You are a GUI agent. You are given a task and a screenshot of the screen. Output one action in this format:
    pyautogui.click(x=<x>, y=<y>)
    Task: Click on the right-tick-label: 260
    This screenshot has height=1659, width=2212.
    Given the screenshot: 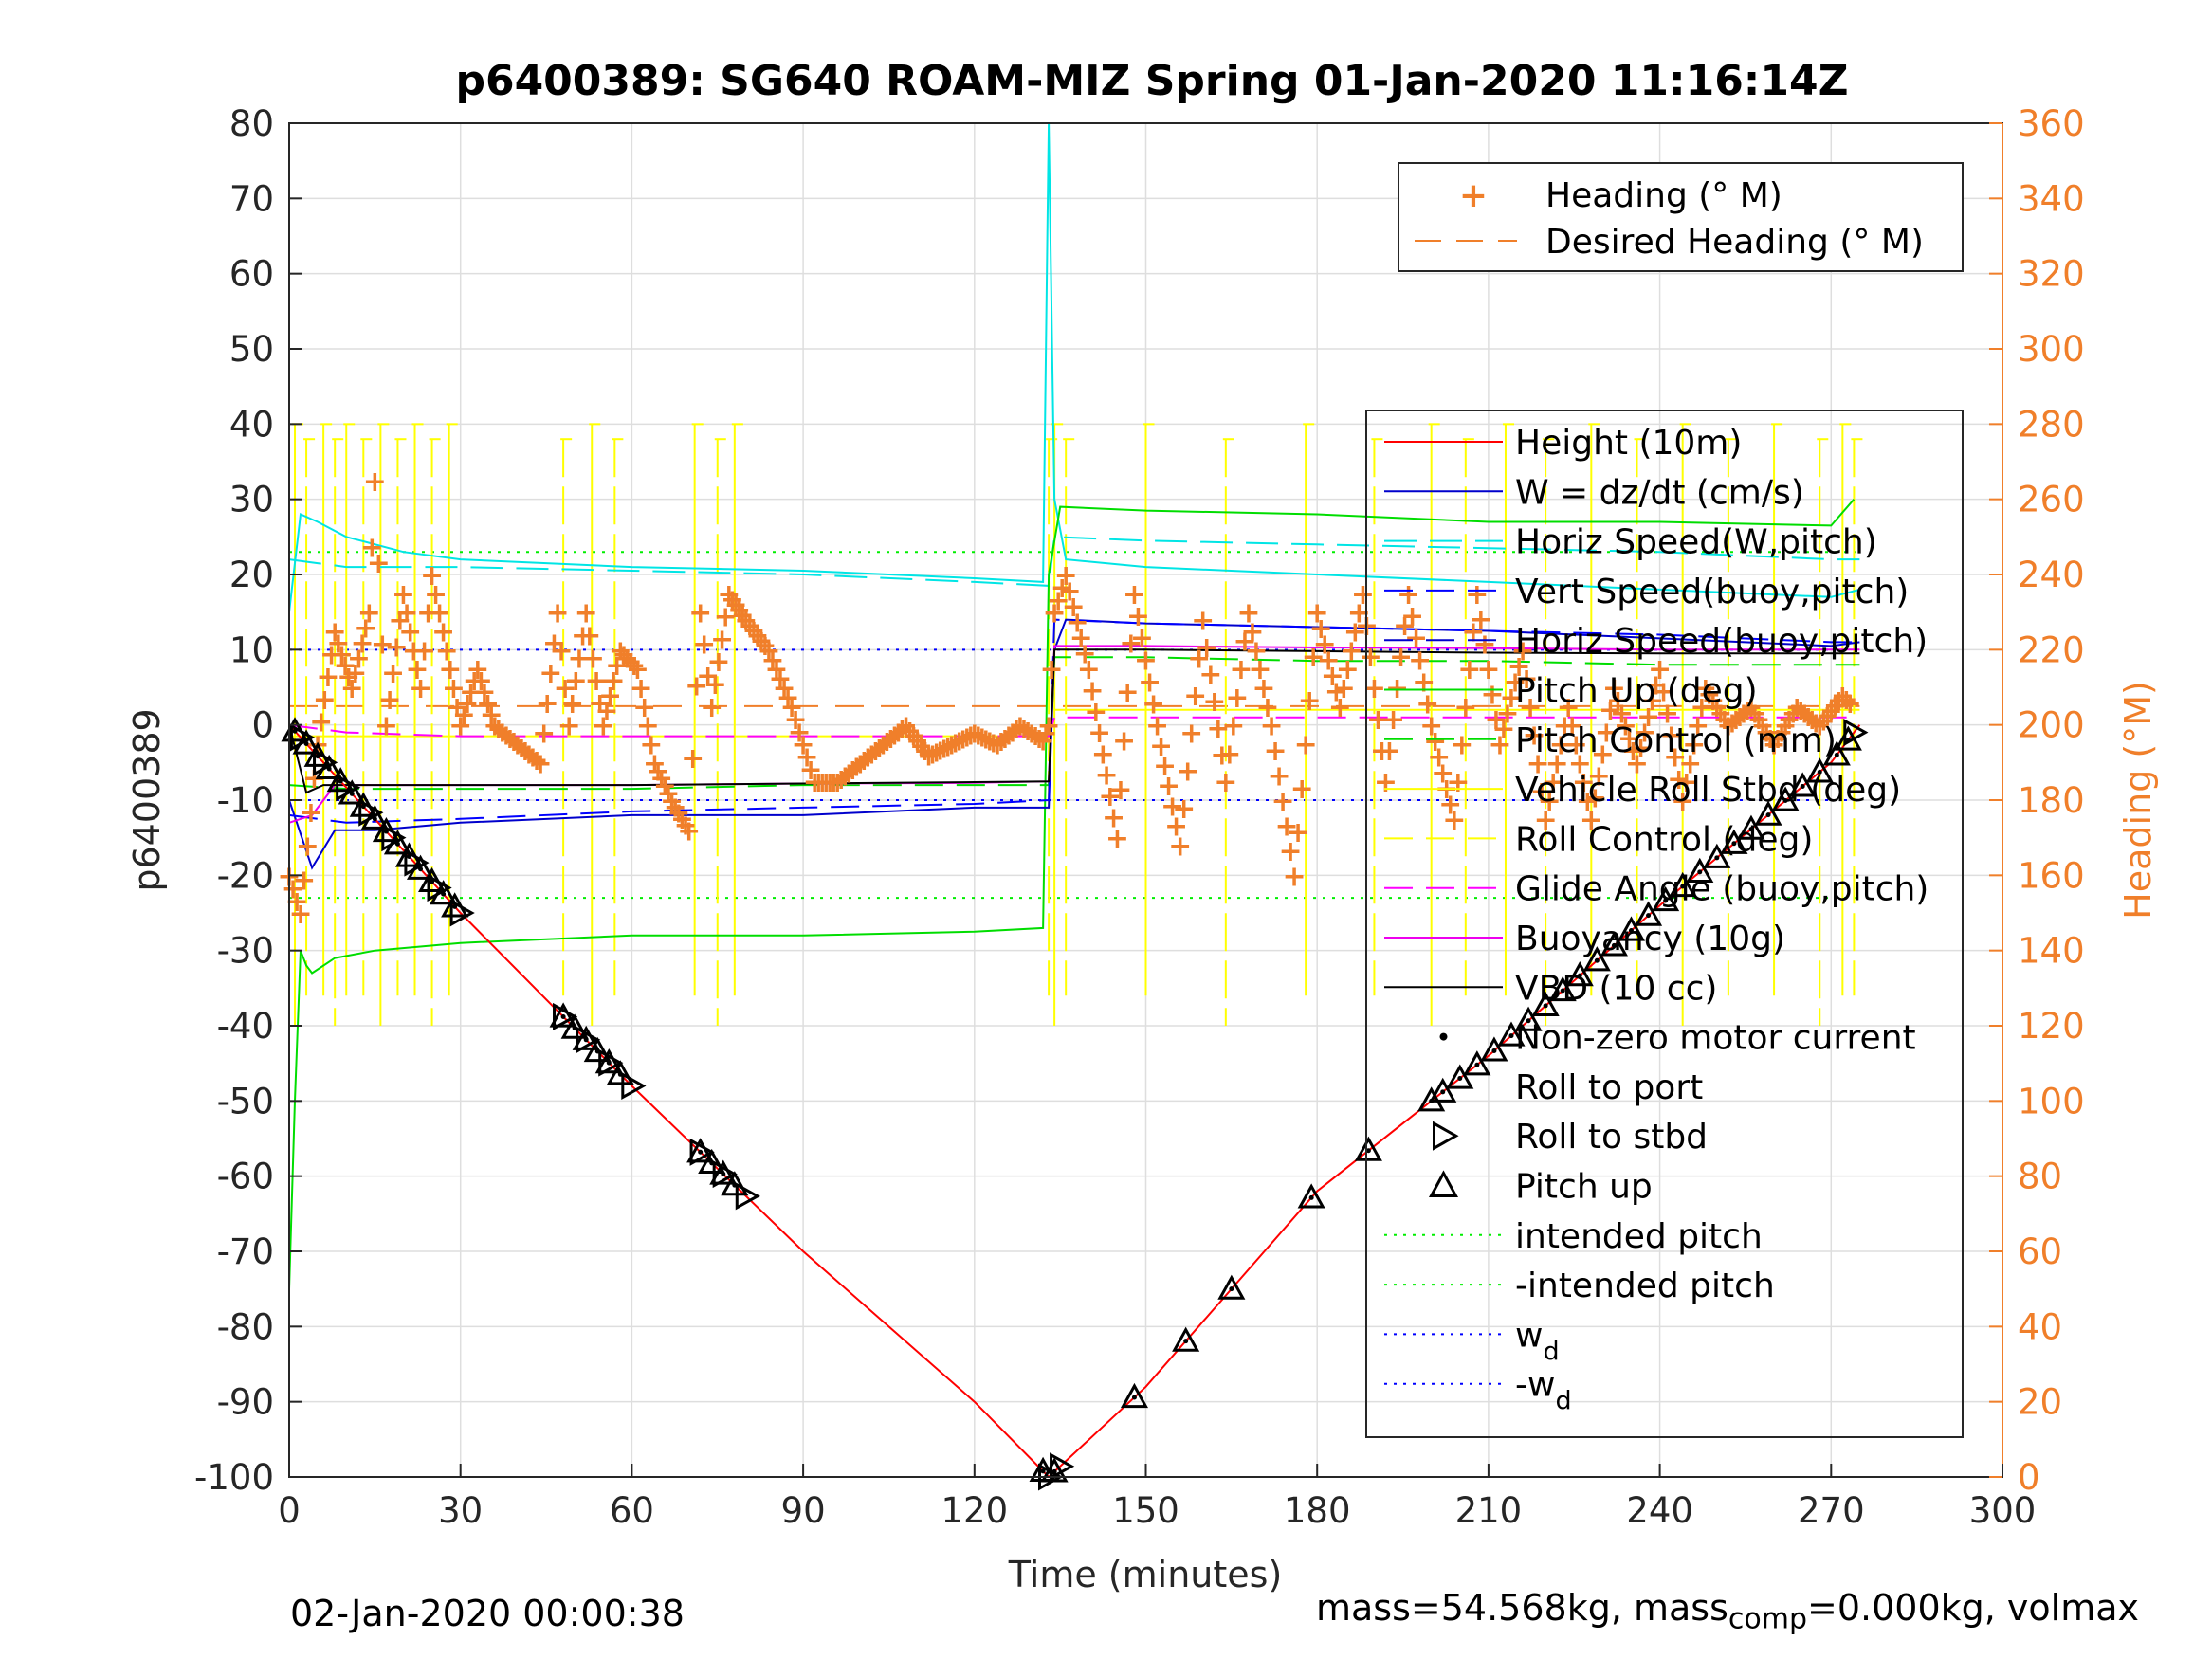 What is the action you would take?
    pyautogui.click(x=2051, y=500)
    